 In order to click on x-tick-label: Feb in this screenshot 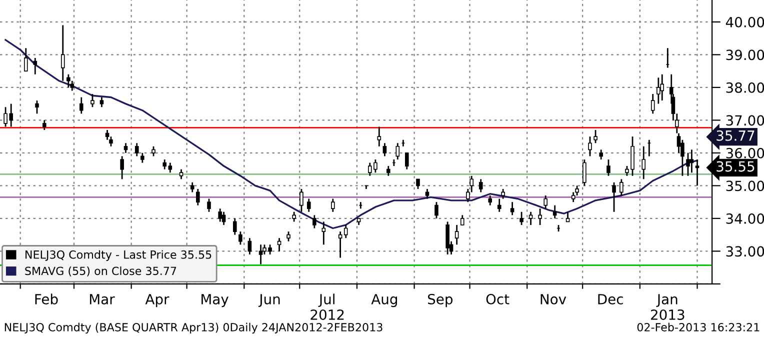, I will do `click(46, 299)`.